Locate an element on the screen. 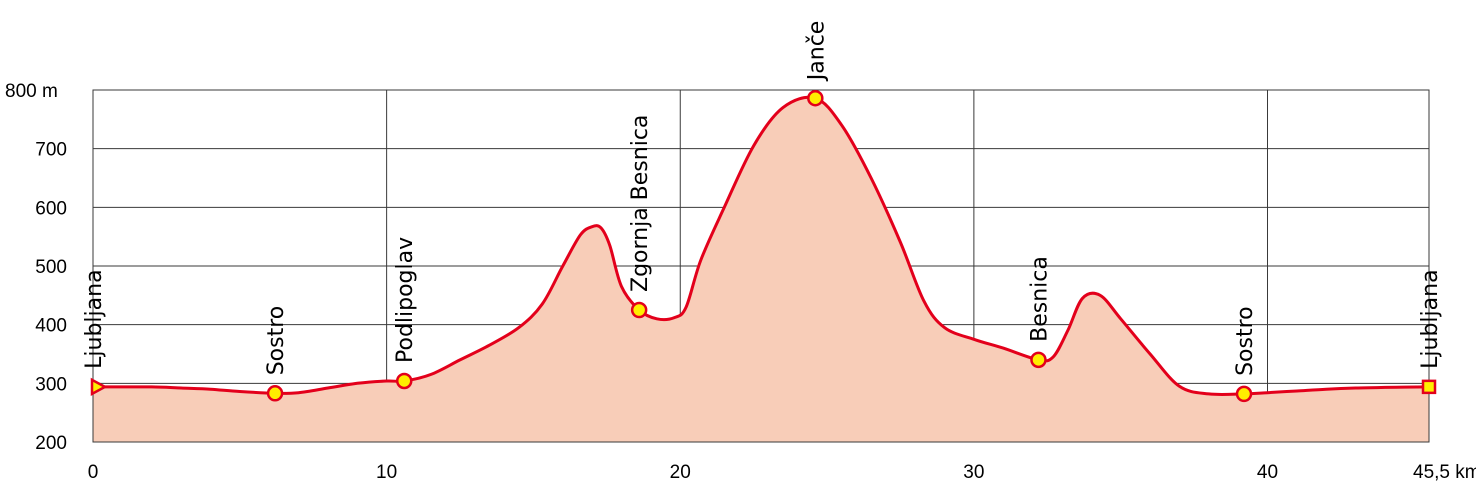 The width and height of the screenshot is (1476, 498). y-axis-ticks: 200 300 400 500 600 700 800 m is located at coordinates (36, 267).